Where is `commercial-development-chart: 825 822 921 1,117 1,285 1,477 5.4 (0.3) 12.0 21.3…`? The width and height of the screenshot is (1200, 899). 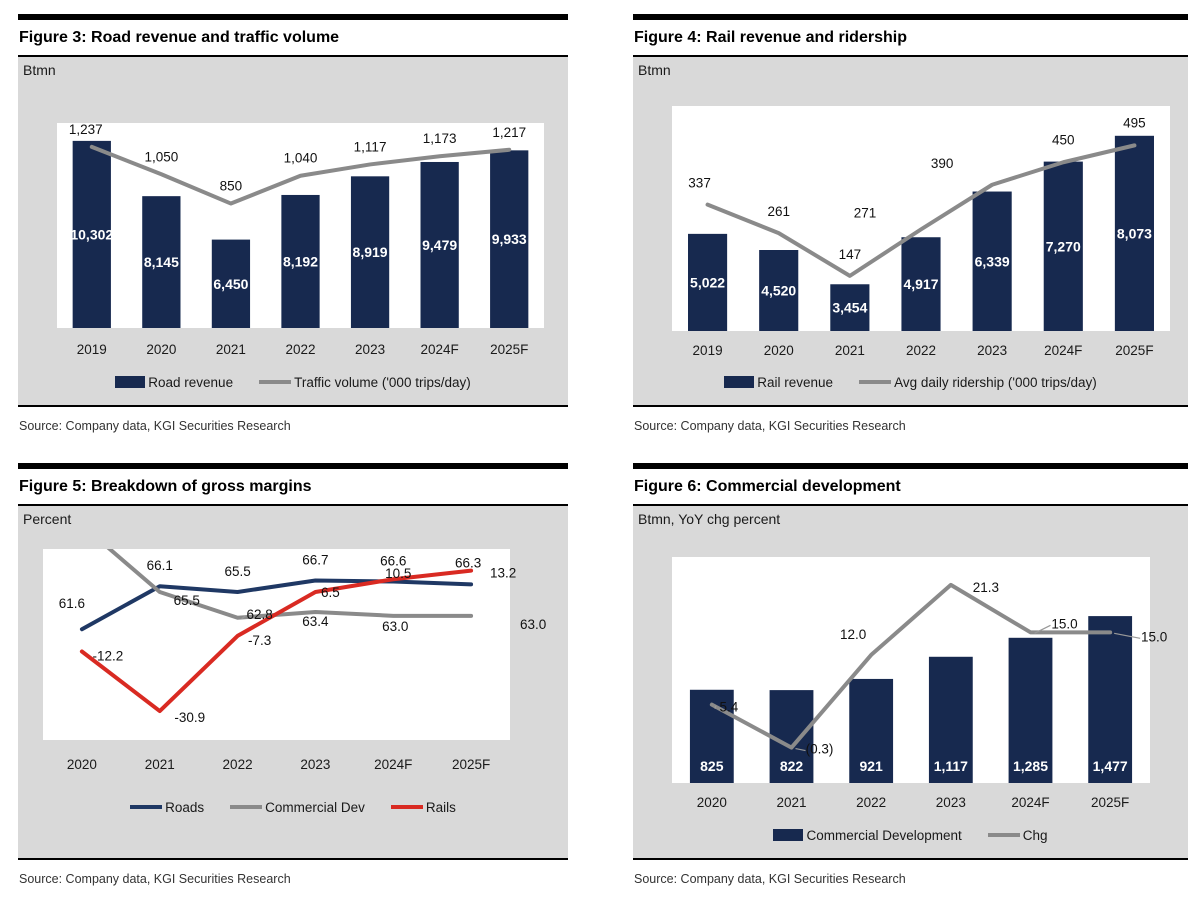 commercial-development-chart: 825 822 921 1,117 1,285 1,477 5.4 (0.3) 12.0 21.3… is located at coordinates (919, 683).